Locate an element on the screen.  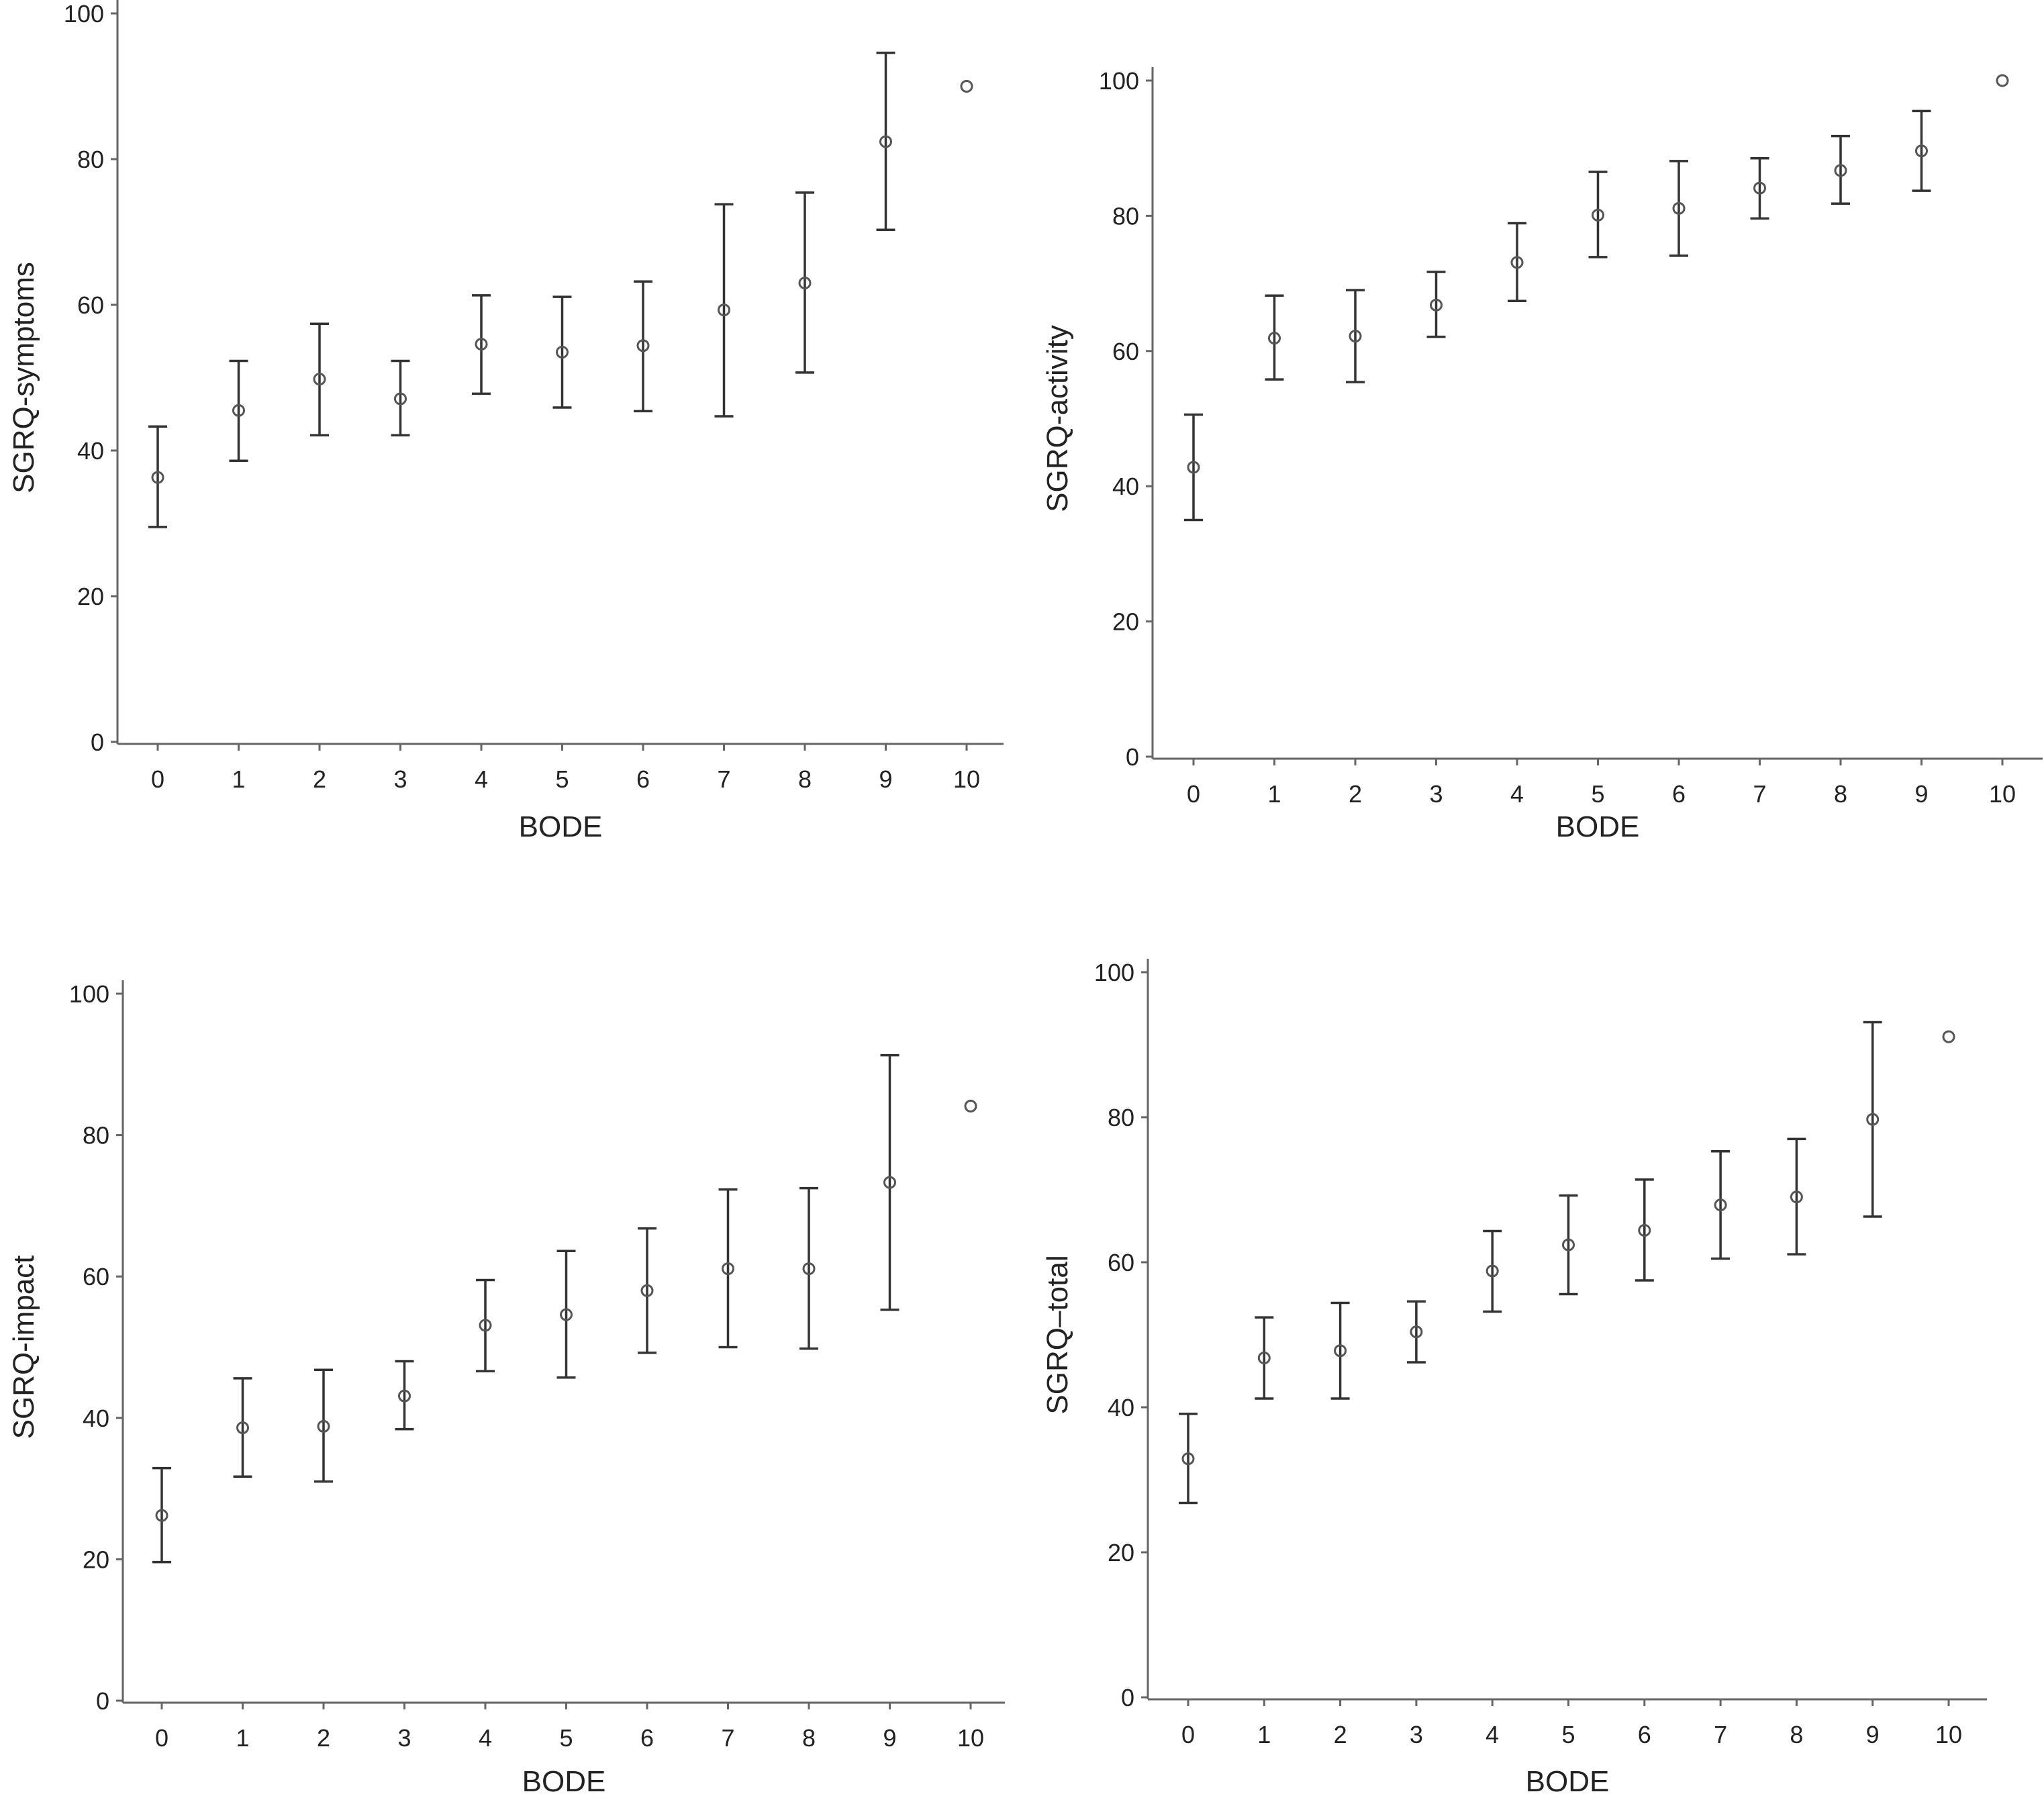
y-axis-title: SGRQ-symptoms is located at coordinates (24, 377).